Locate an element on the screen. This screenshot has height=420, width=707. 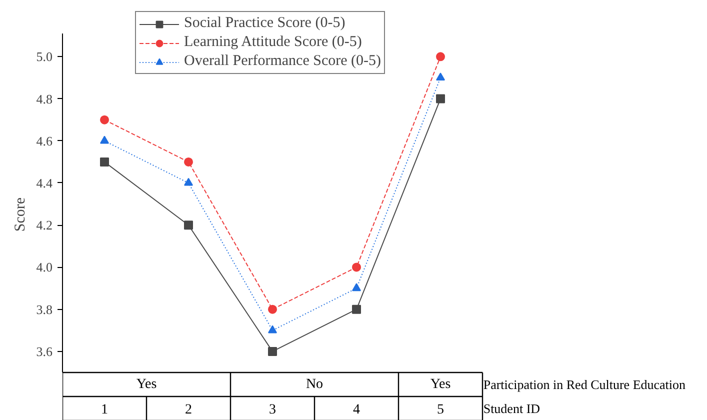
y-tick-label: 4.6 is located at coordinates (44, 140).